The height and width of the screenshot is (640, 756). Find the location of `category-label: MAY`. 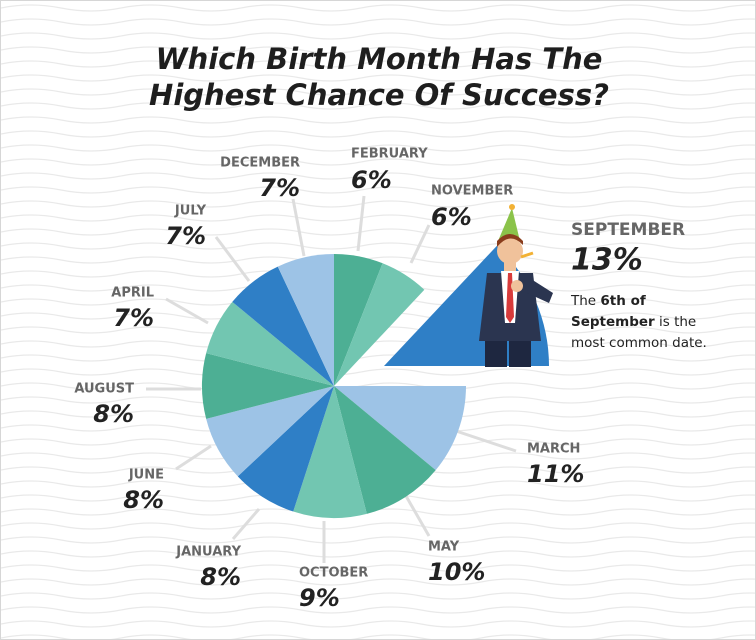

category-label: MAY is located at coordinates (444, 547).